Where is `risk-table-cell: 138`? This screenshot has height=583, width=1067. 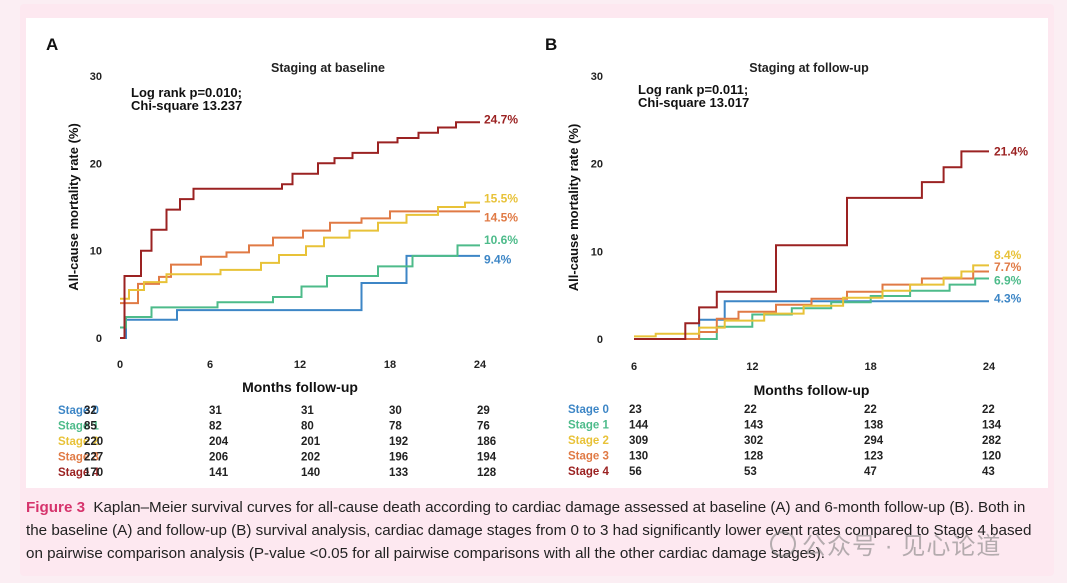 risk-table-cell: 138 is located at coordinates (874, 426).